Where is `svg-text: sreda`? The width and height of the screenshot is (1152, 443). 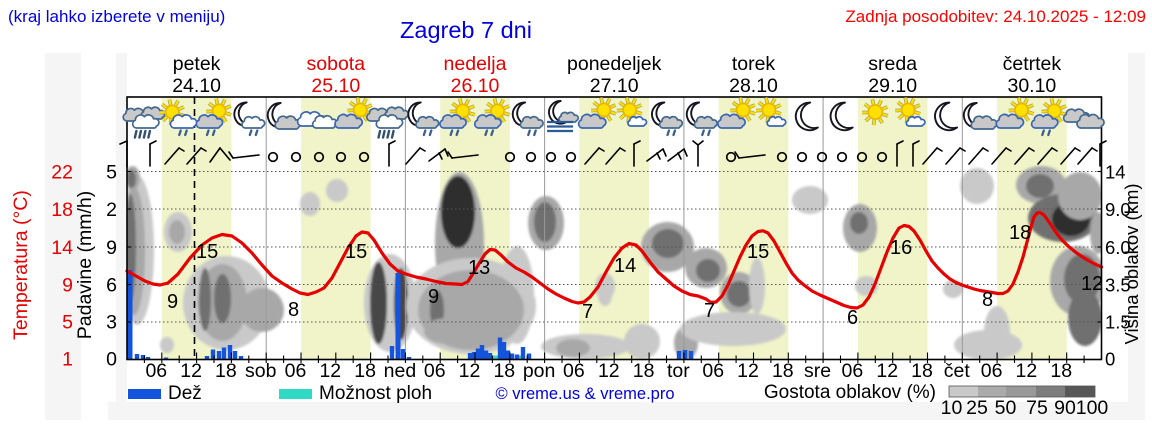
svg-text: sreda is located at coordinates (892, 64).